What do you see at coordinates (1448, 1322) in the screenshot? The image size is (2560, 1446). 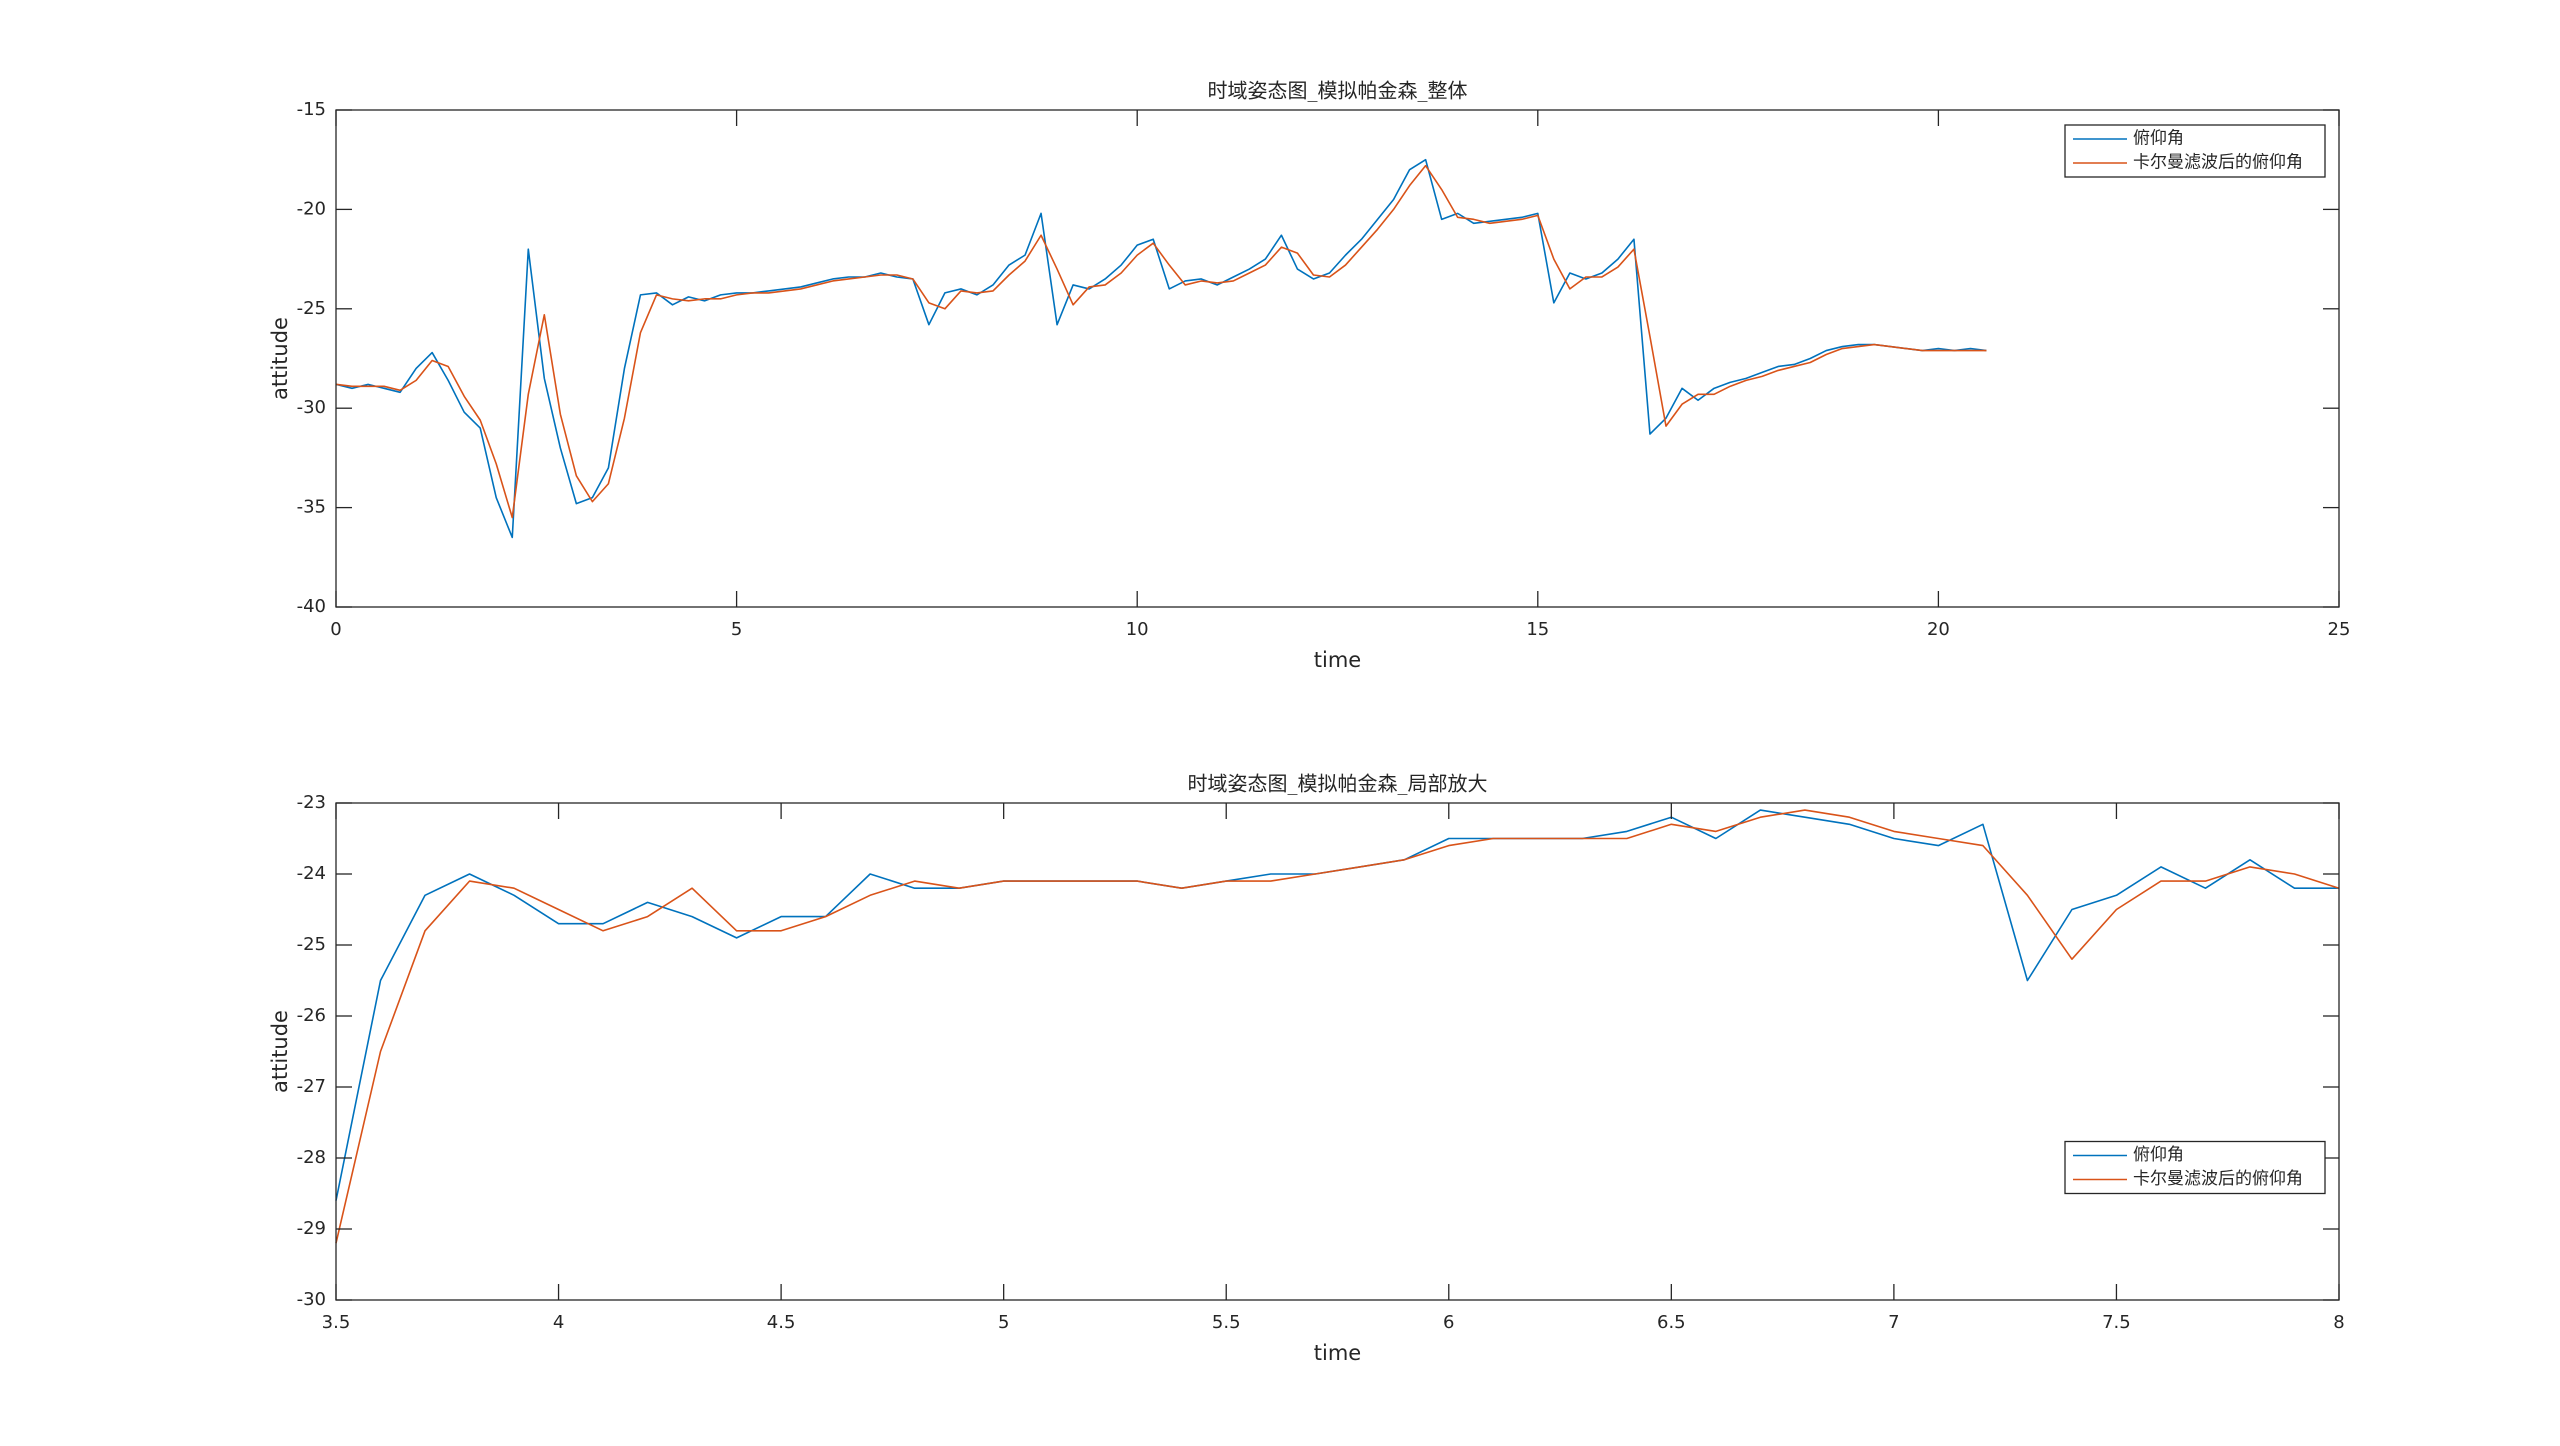 I see `x-tick-label: 6` at bounding box center [1448, 1322].